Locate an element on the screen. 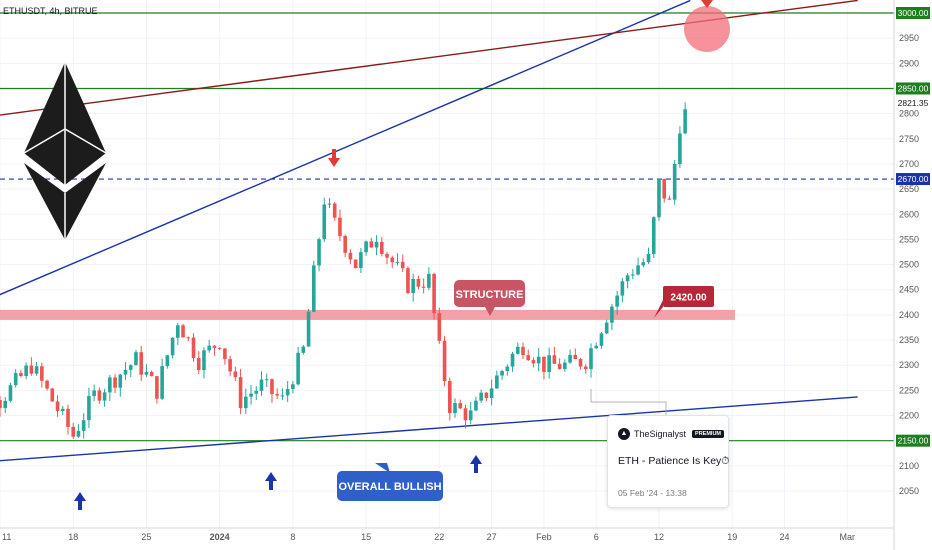  structure-callout: STRUCTURE is located at coordinates (489, 298).